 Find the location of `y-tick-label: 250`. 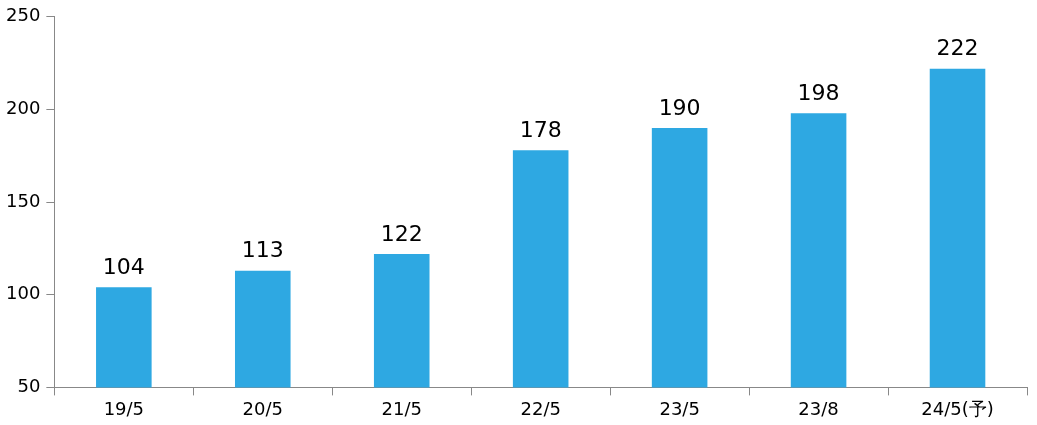

y-tick-label: 250 is located at coordinates (23, 15).